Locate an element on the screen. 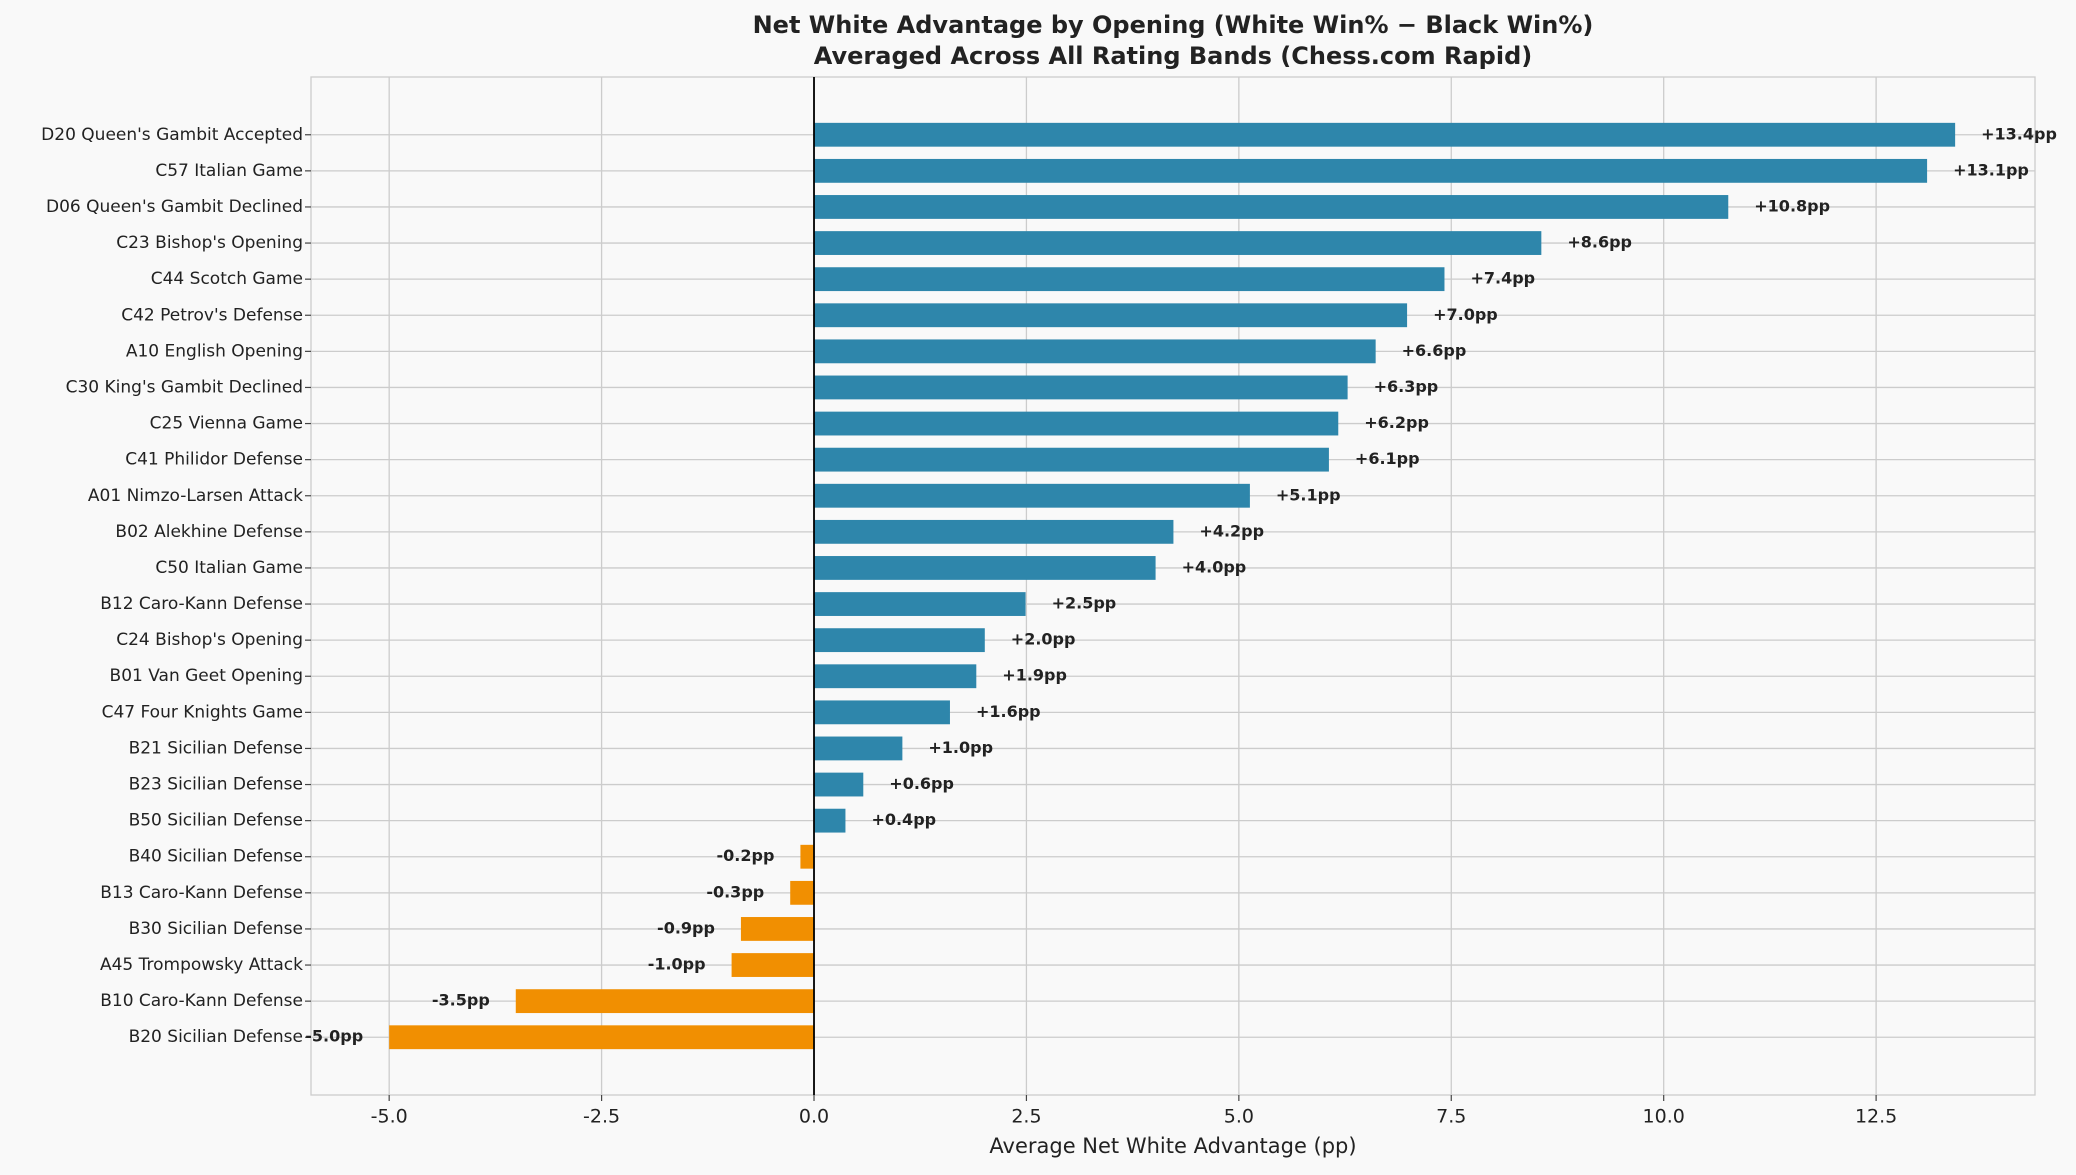  y-tick-label: C44 Scotch Game is located at coordinates (227, 279).